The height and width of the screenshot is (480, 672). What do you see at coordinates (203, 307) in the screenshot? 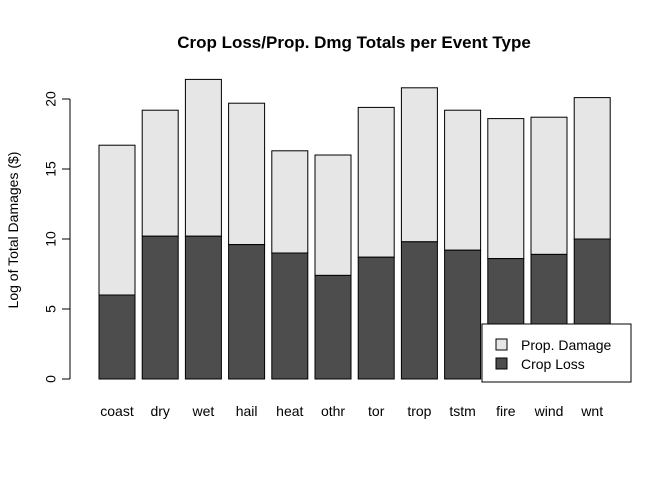
I see `bar-crop-loss-wet` at bounding box center [203, 307].